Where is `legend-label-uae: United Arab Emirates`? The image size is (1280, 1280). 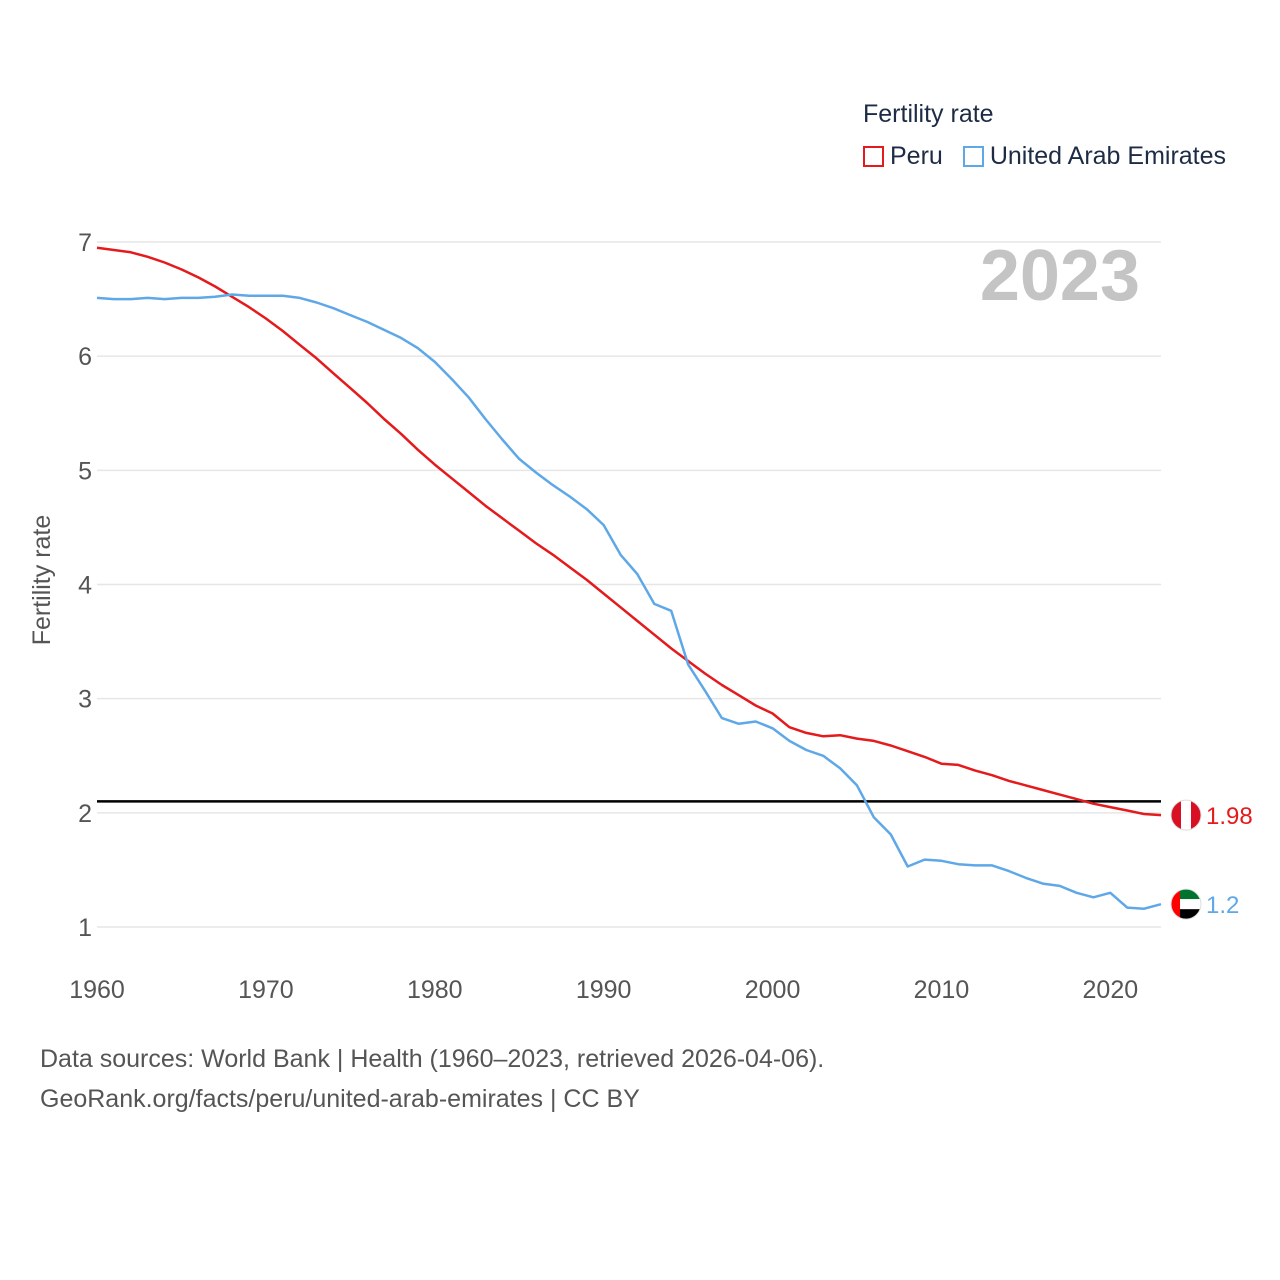 legend-label-uae: United Arab Emirates is located at coordinates (1108, 156).